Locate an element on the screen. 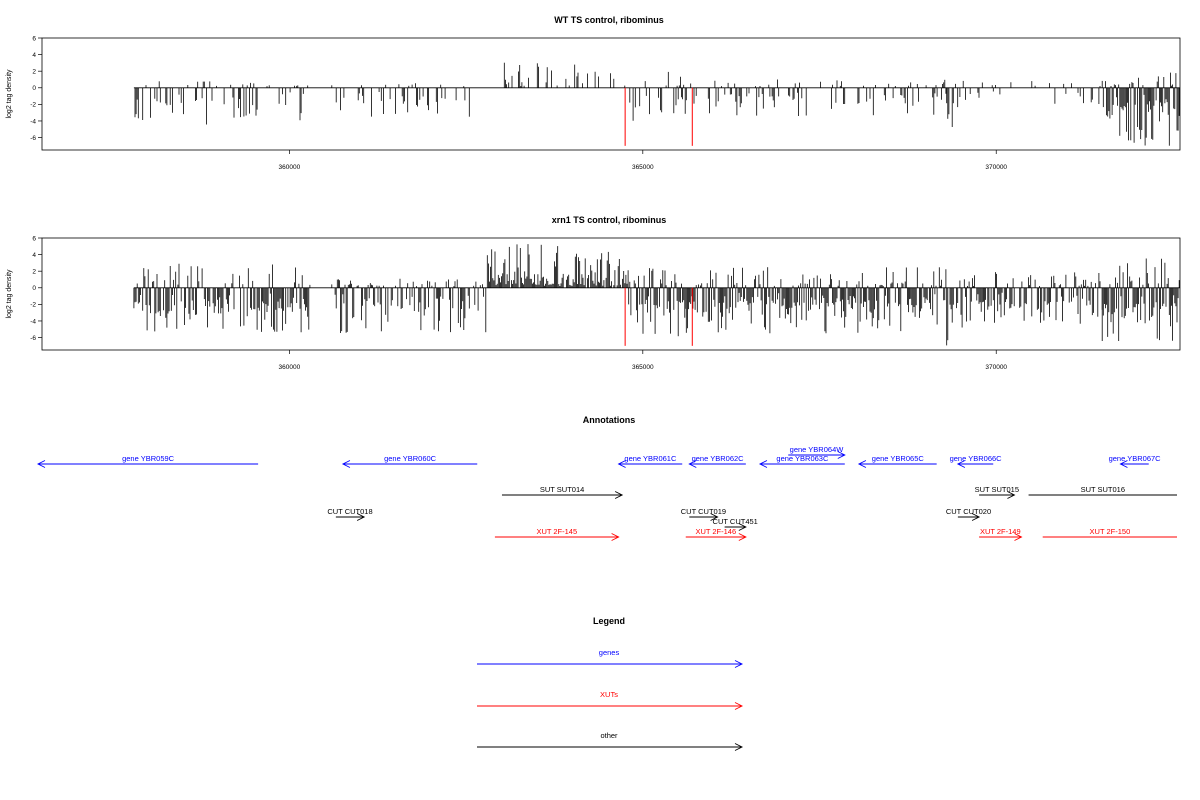 The height and width of the screenshot is (800, 1200). annotation-feature: XUT 2F-149 is located at coordinates (1001, 534).